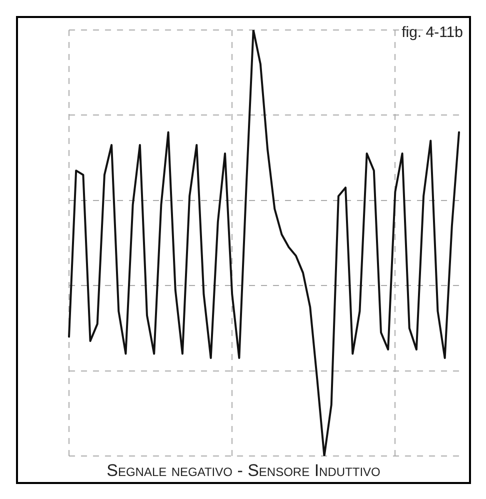 Image resolution: width=486 pixels, height=499 pixels. Describe the element at coordinates (244, 471) in the screenshot. I see `text: Segnale negativo - Sensore Induttivo` at that location.